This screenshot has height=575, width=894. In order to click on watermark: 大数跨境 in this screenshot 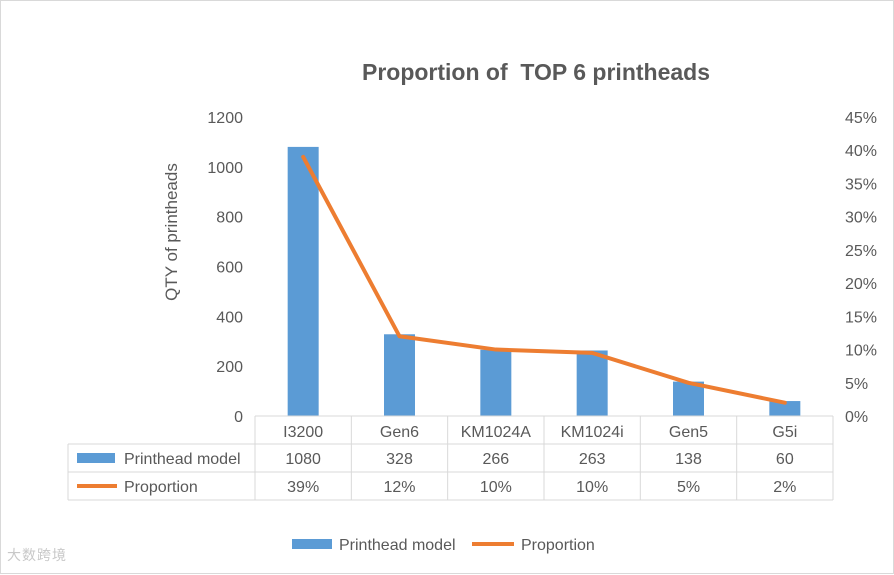, I will do `click(37, 555)`.